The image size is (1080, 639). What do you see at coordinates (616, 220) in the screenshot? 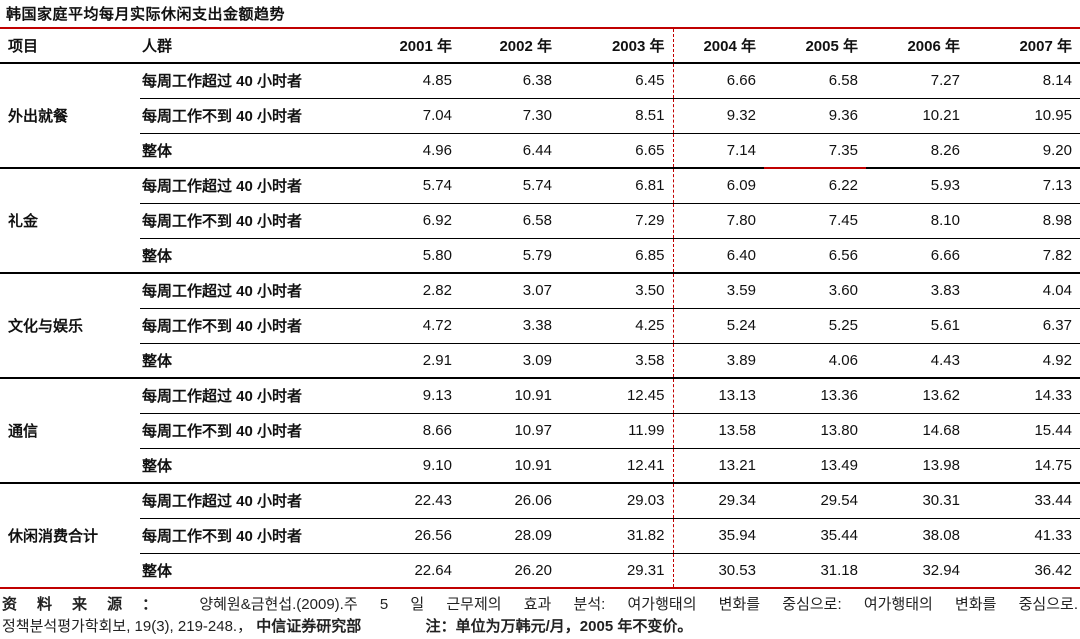
I see `value-cell: 7.29` at bounding box center [616, 220].